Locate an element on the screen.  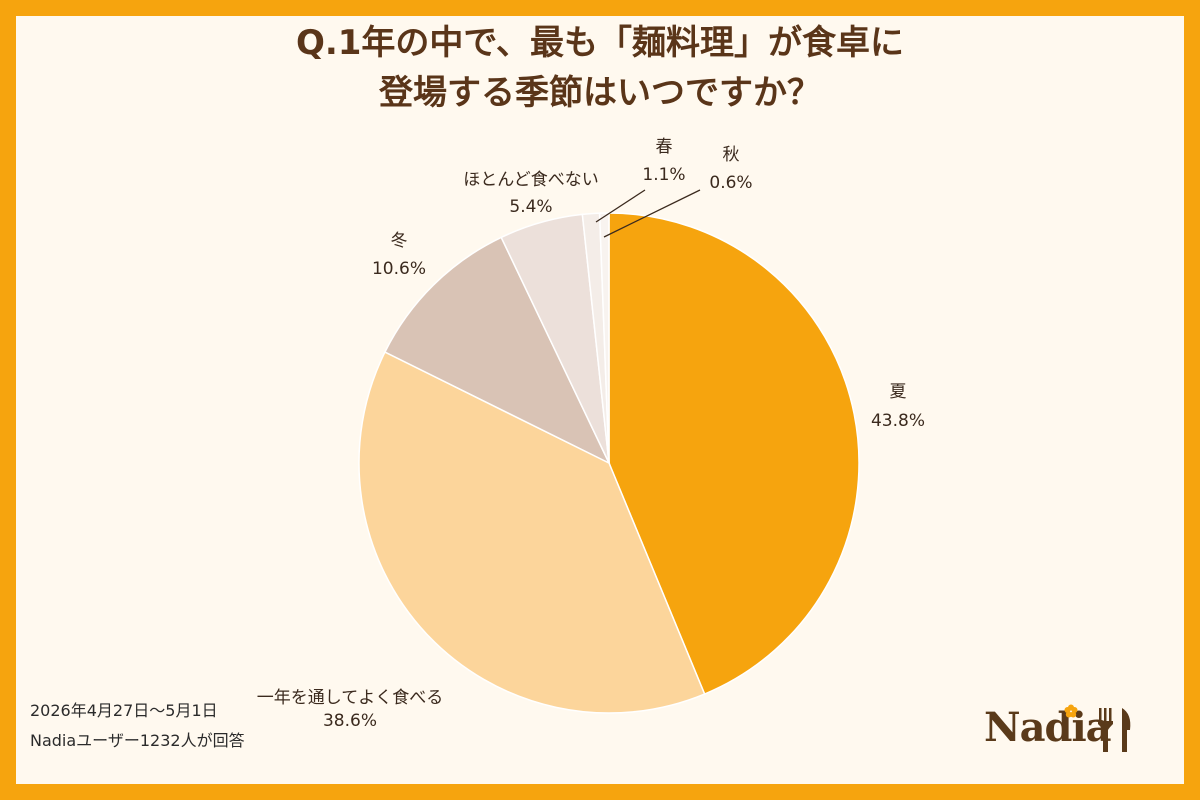
chart-title: Q.1年の中で、最も「麺料理」が食卓に 登場する季節はいつですか？ is located at coordinates (600, 68).